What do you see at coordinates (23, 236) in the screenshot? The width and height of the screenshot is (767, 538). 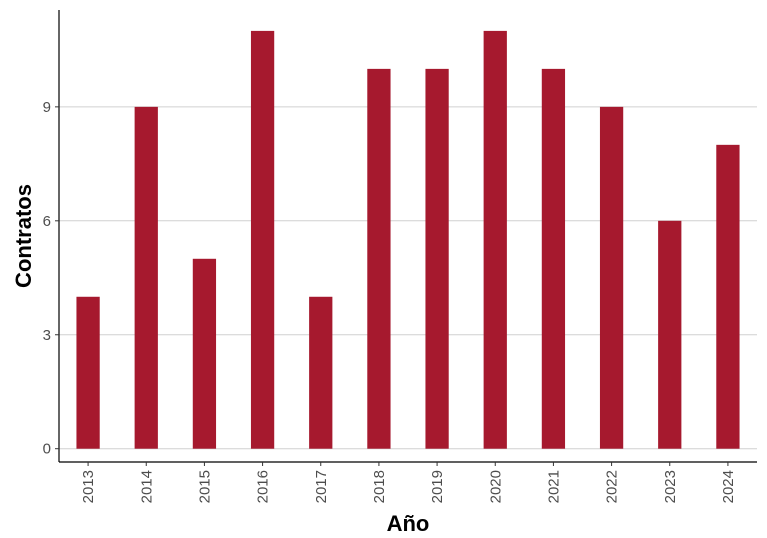 I see `y-axis-title: Contratos` at bounding box center [23, 236].